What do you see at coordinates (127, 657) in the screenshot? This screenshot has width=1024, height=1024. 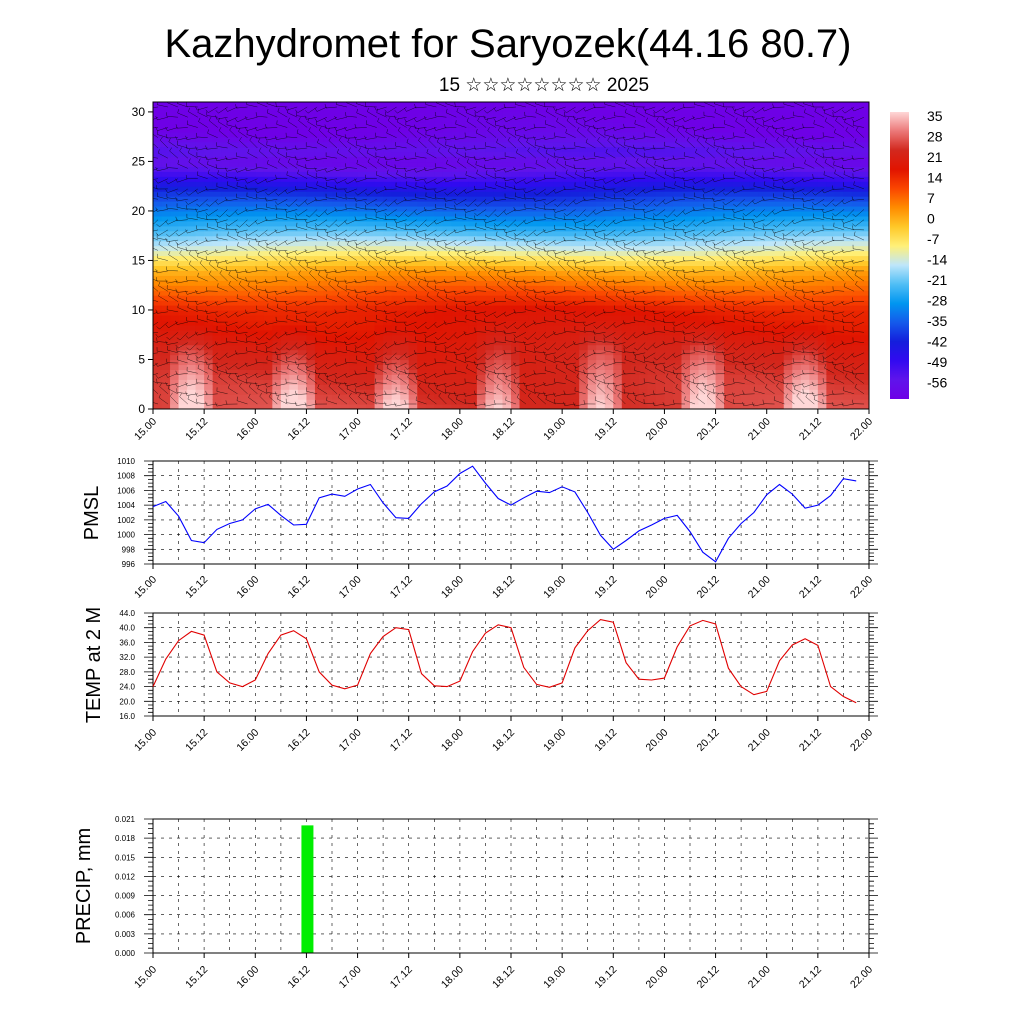 I see `y-tick-label: 32.0` at bounding box center [127, 657].